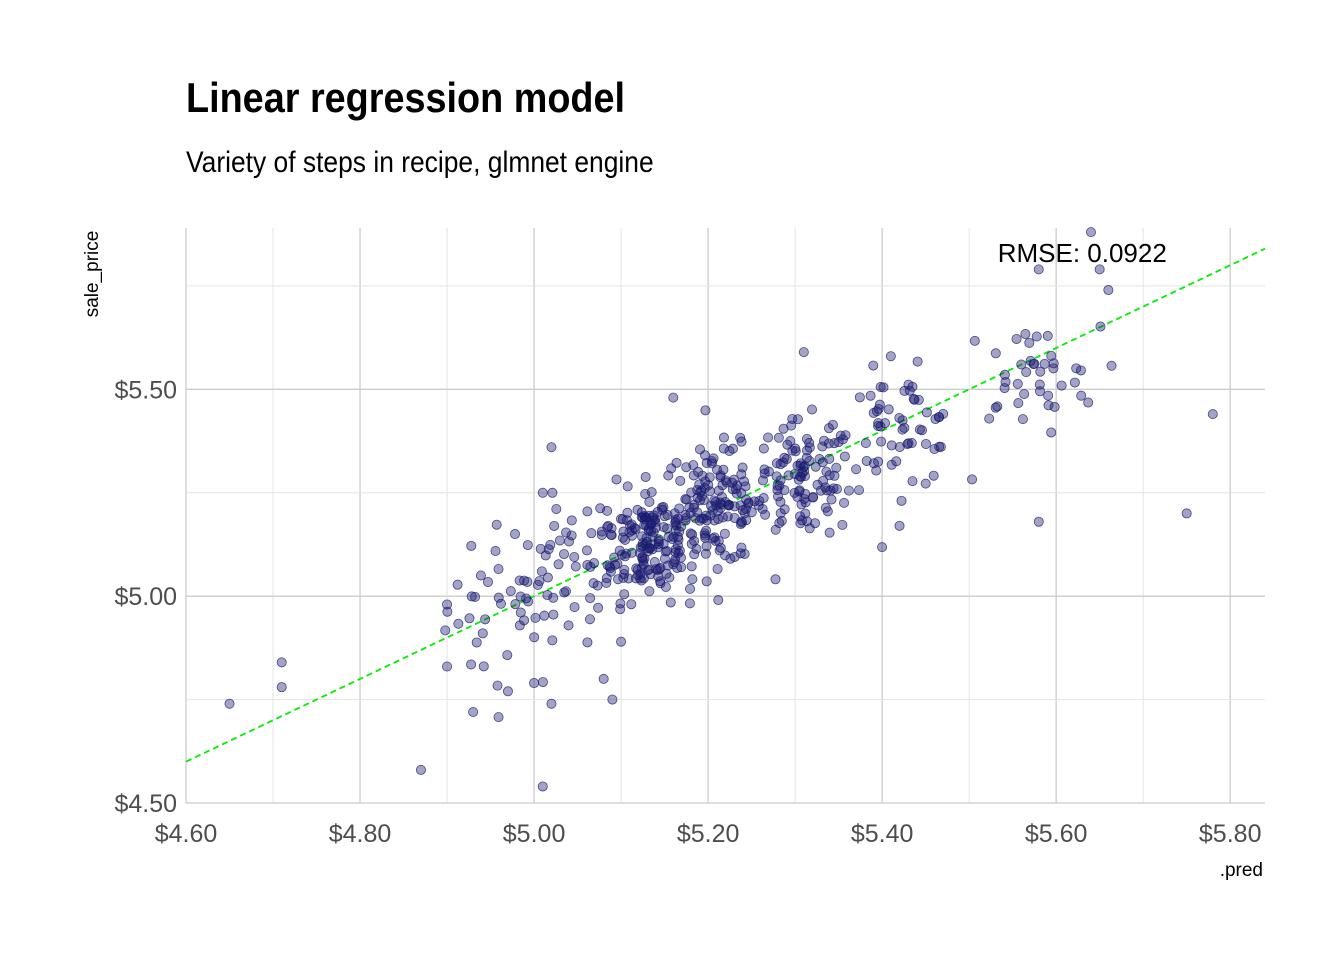  I want to click on y-tick-label: $5.00, so click(145, 597).